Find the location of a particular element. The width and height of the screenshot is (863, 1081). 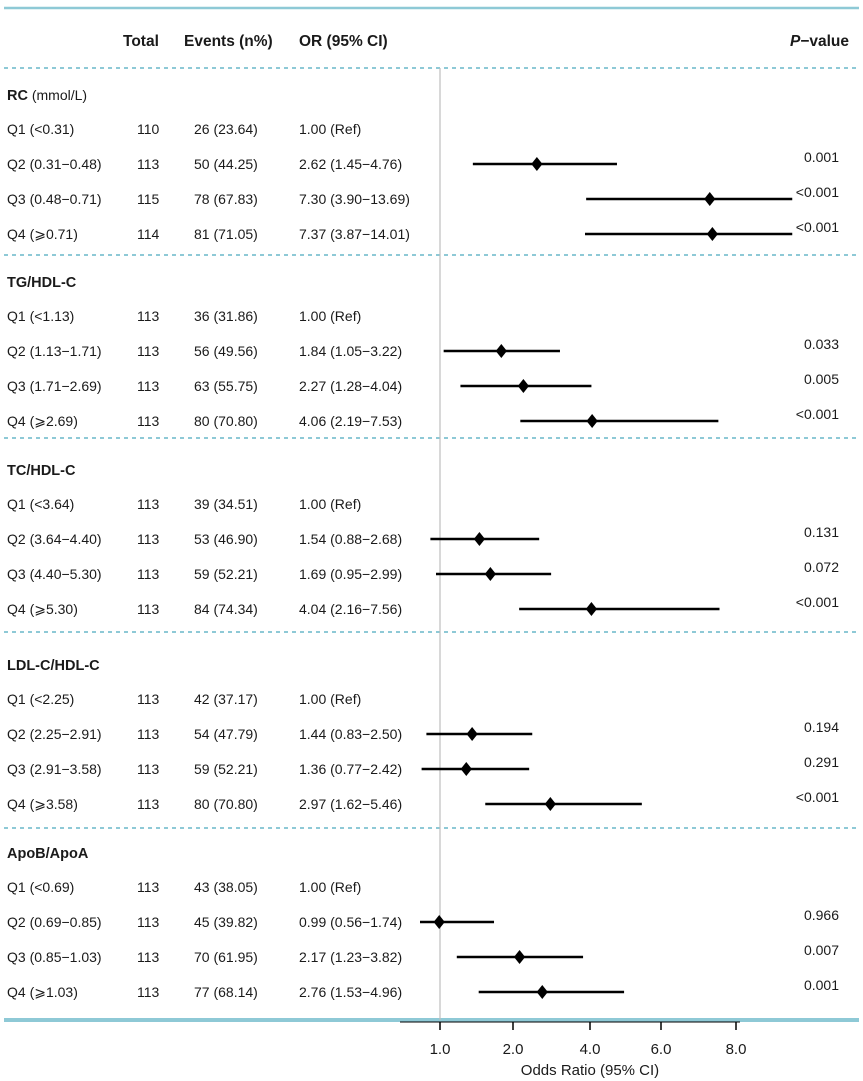

row-or-ci: 1.84 (1.05−3.22) is located at coordinates (350, 351).